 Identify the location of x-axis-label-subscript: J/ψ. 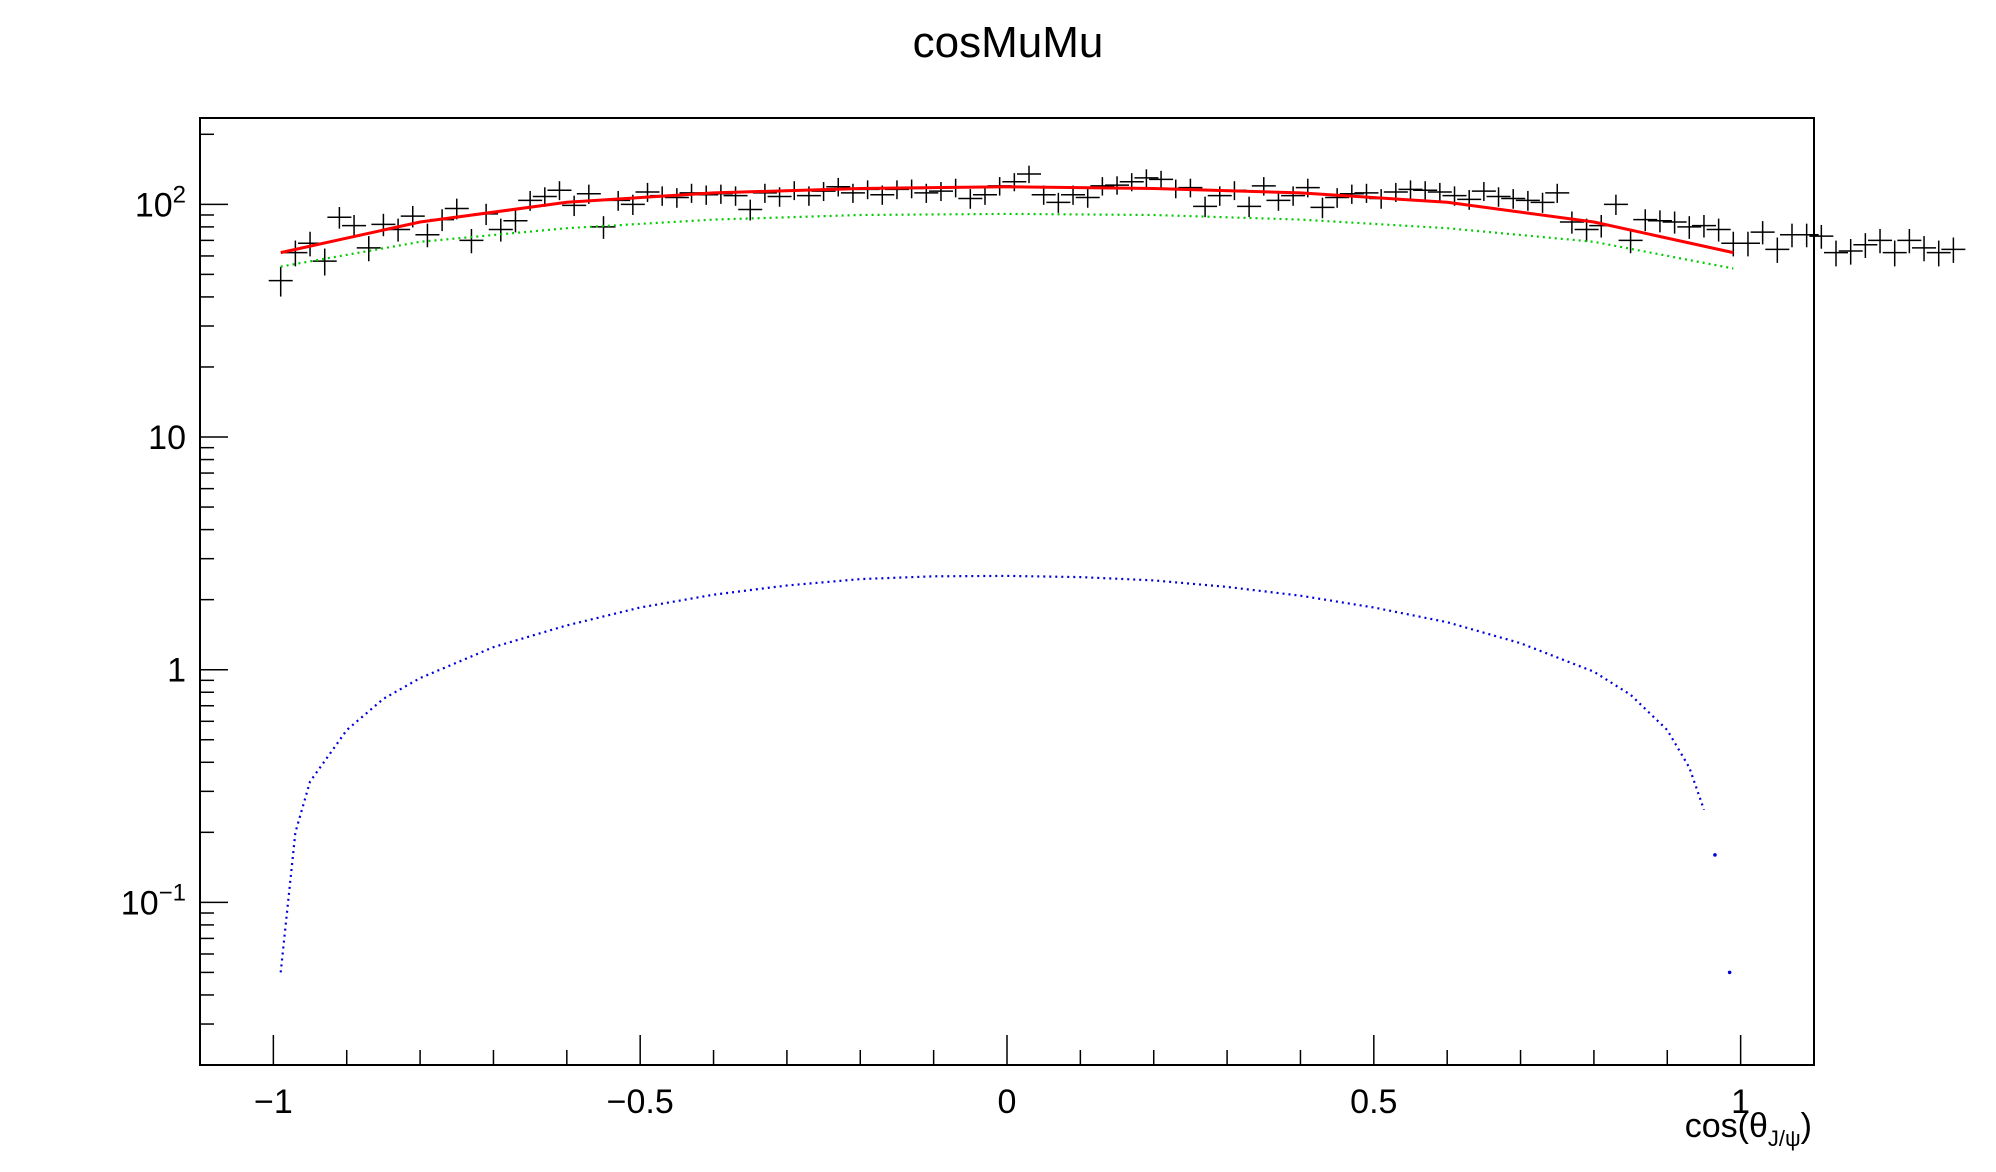
(1784, 1138).